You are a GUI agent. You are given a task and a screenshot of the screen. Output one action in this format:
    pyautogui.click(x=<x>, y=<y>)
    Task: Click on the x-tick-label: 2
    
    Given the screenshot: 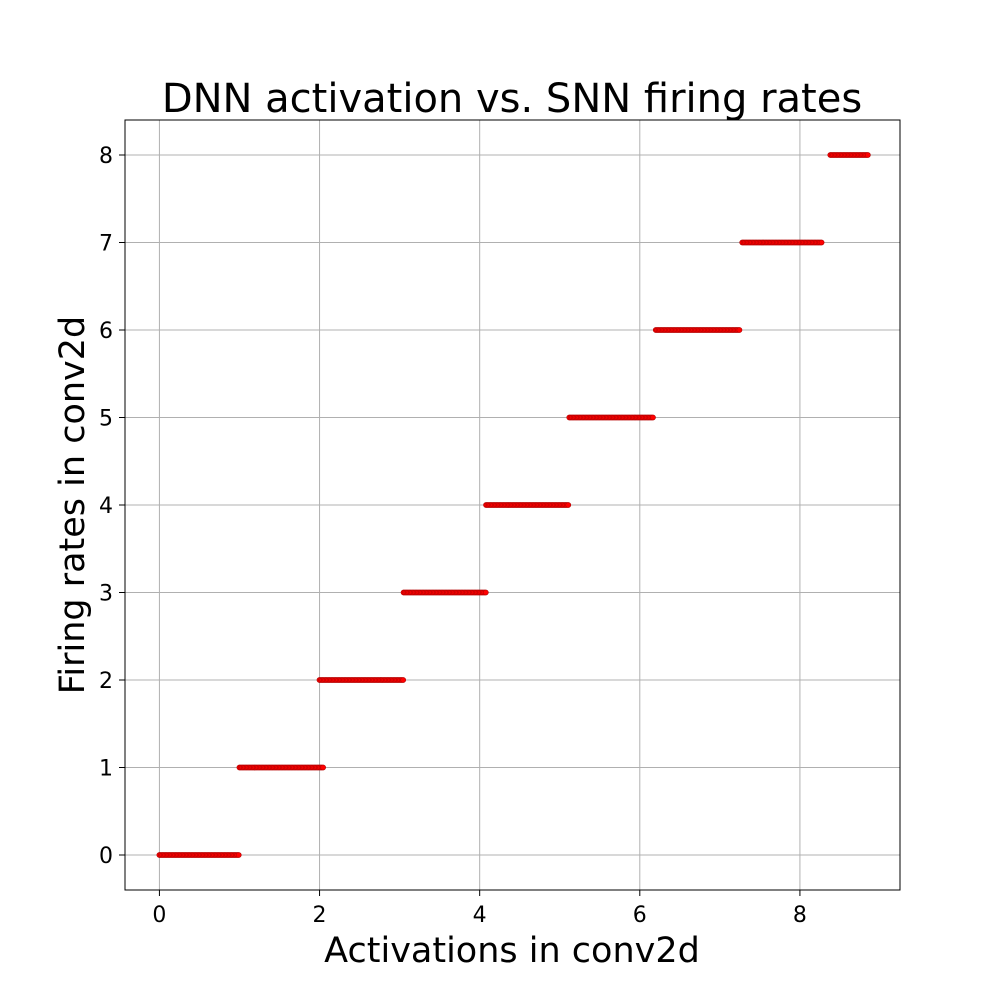 What is the action you would take?
    pyautogui.click(x=320, y=915)
    